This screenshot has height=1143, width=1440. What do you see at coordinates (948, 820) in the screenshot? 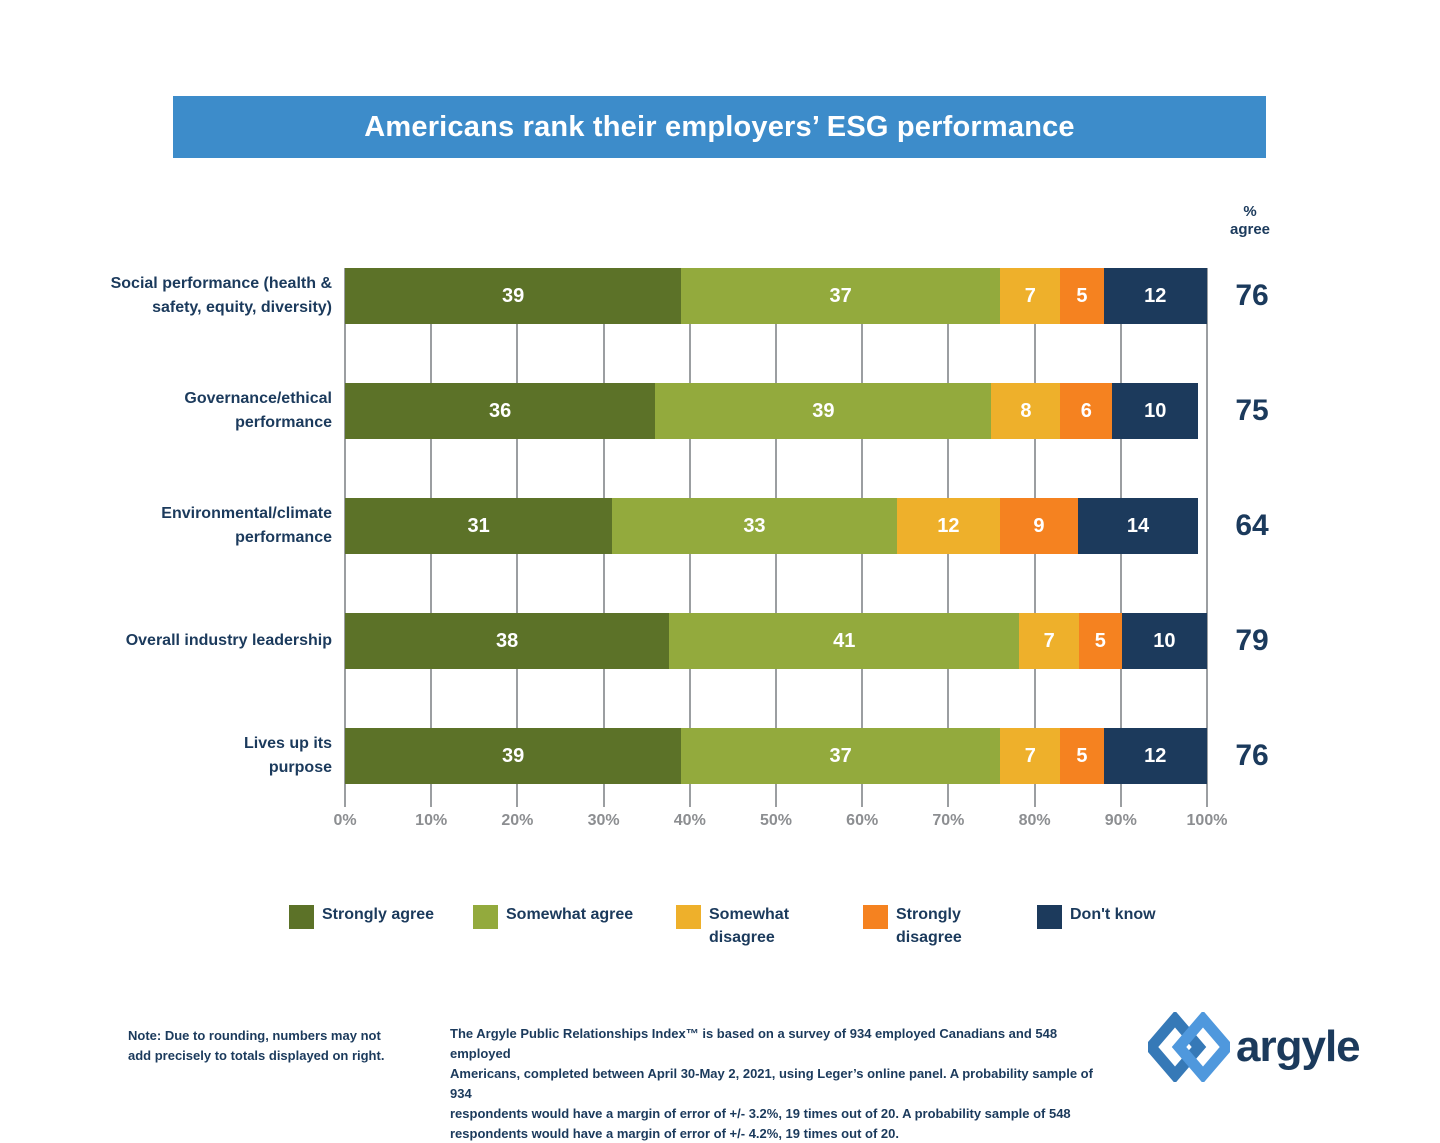
I see `axis-tick-label: 70%` at bounding box center [948, 820].